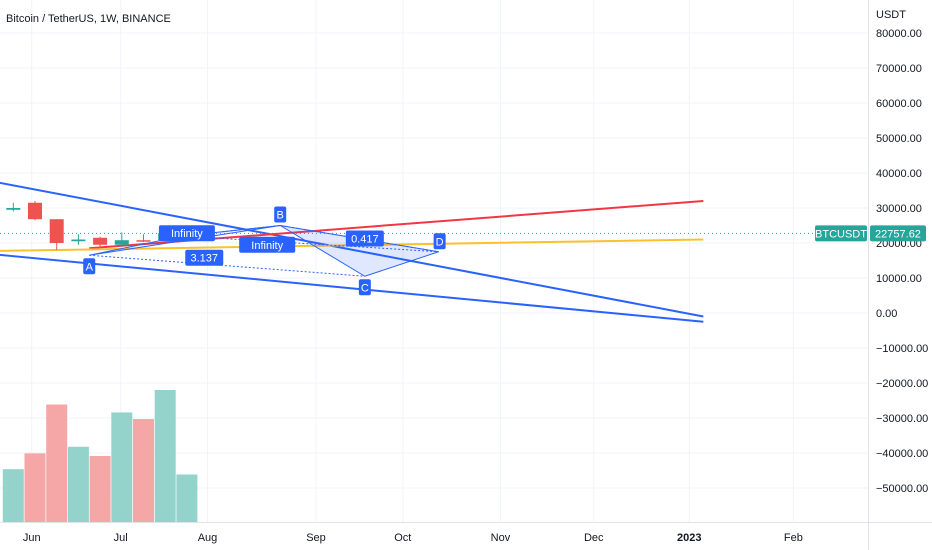  What do you see at coordinates (899, 279) in the screenshot?
I see `y-tick-label: 10000.00` at bounding box center [899, 279].